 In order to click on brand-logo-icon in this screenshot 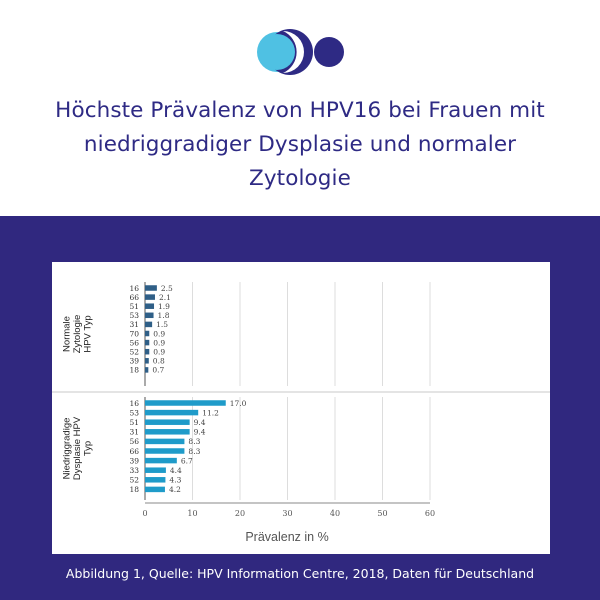, I will do `click(300, 52)`.